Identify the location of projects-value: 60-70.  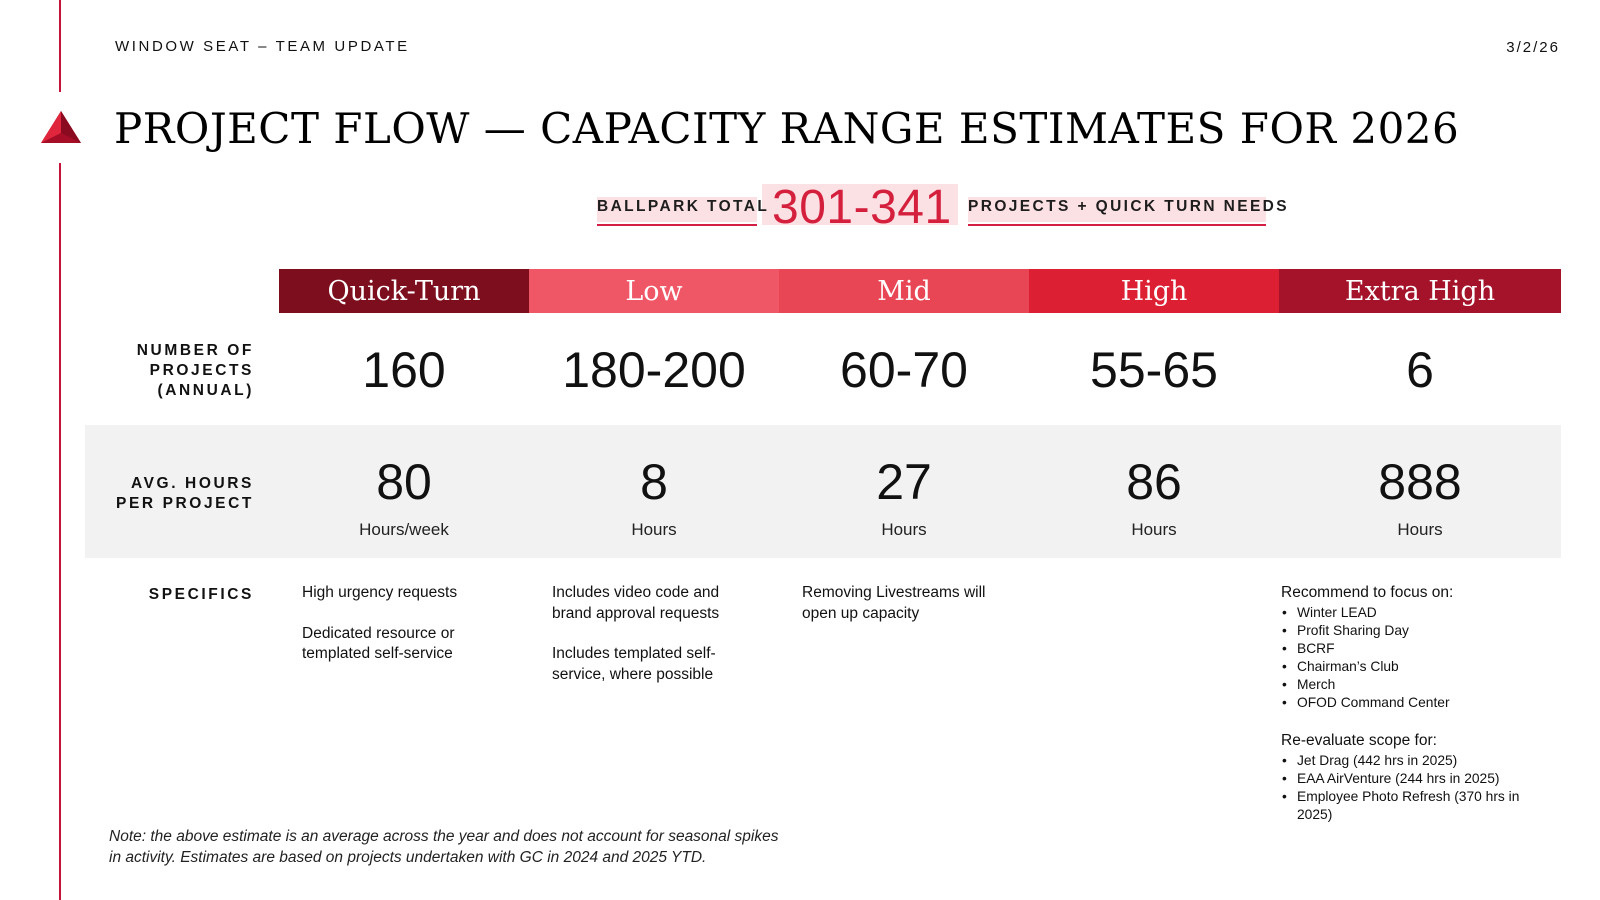
(904, 370).